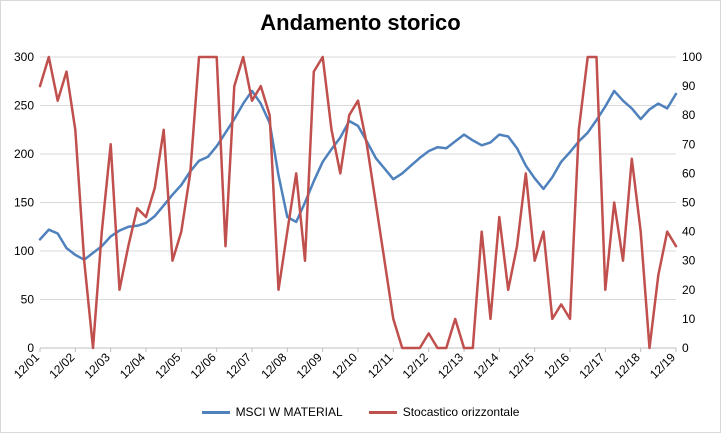  I want to click on legend-label-msci: MSCI W MATERIAL, so click(289, 412).